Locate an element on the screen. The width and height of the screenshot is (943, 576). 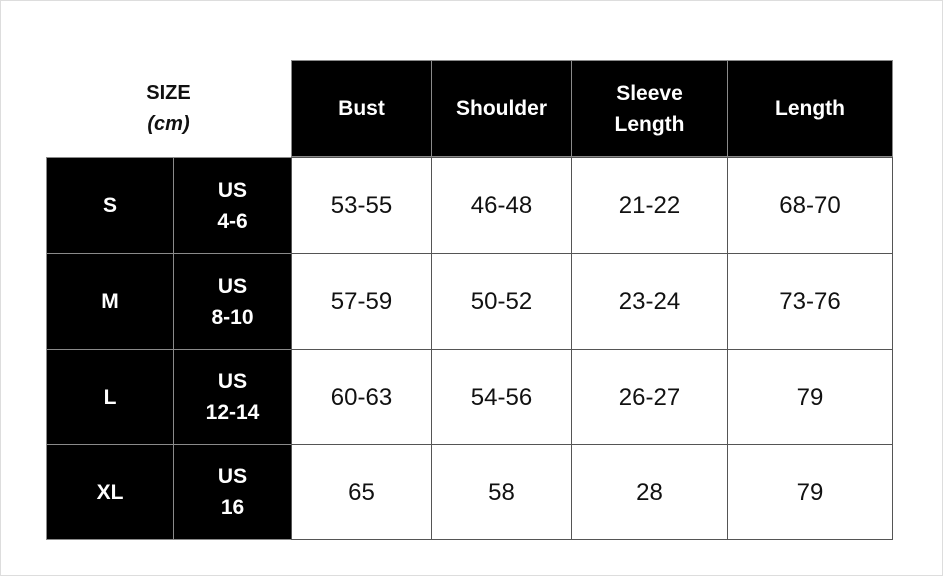
size-cell: M is located at coordinates (110, 301).